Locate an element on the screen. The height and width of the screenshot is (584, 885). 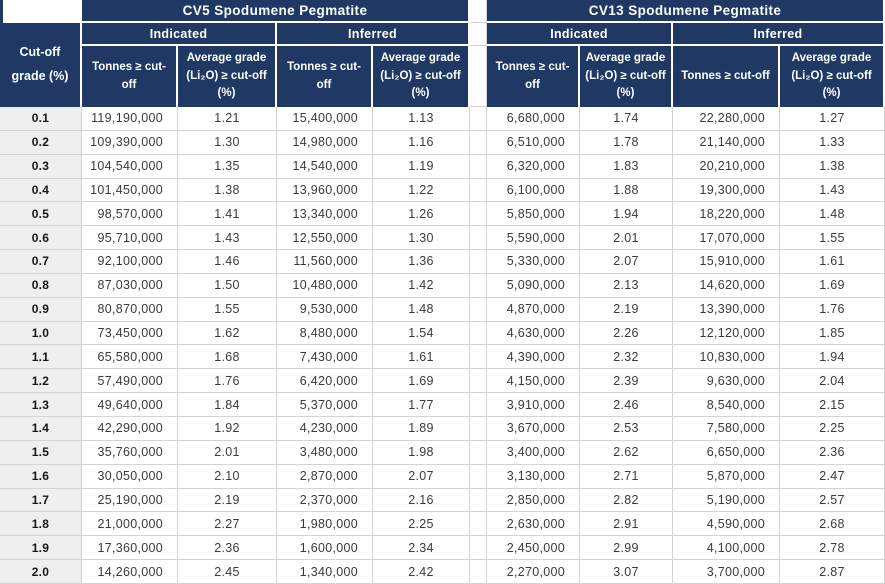
cv5-inferred-grade: 1.26 is located at coordinates (421, 214).